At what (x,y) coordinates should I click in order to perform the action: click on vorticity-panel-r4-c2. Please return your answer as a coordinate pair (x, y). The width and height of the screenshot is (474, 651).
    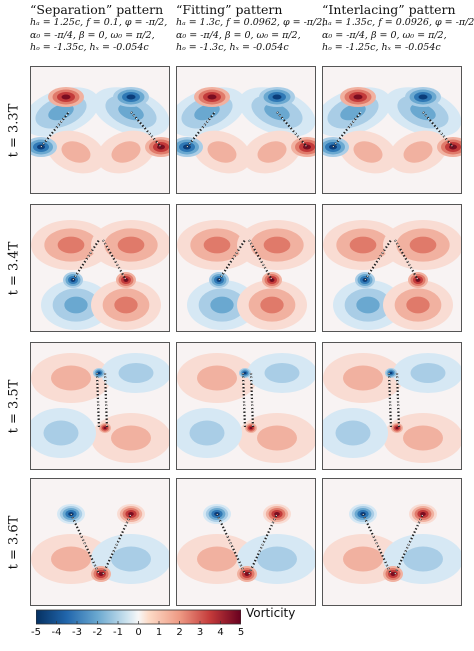
    Looking at the image, I should click on (246, 542).